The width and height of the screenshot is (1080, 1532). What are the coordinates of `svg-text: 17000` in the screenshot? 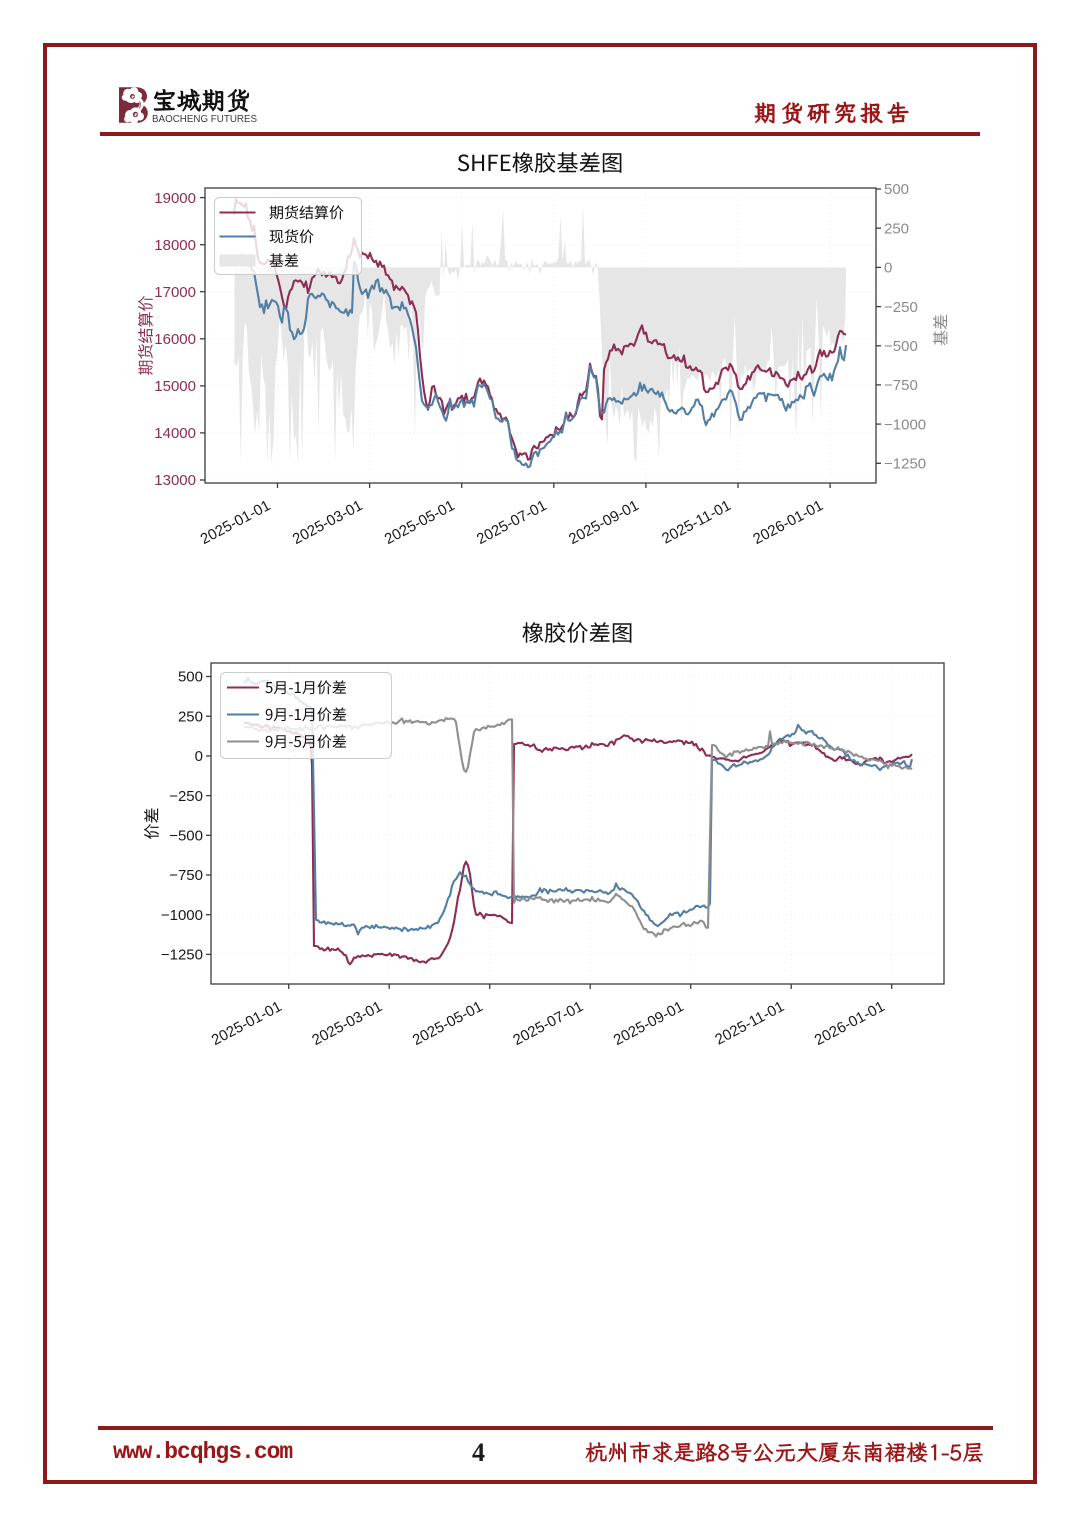 It's located at (175, 292).